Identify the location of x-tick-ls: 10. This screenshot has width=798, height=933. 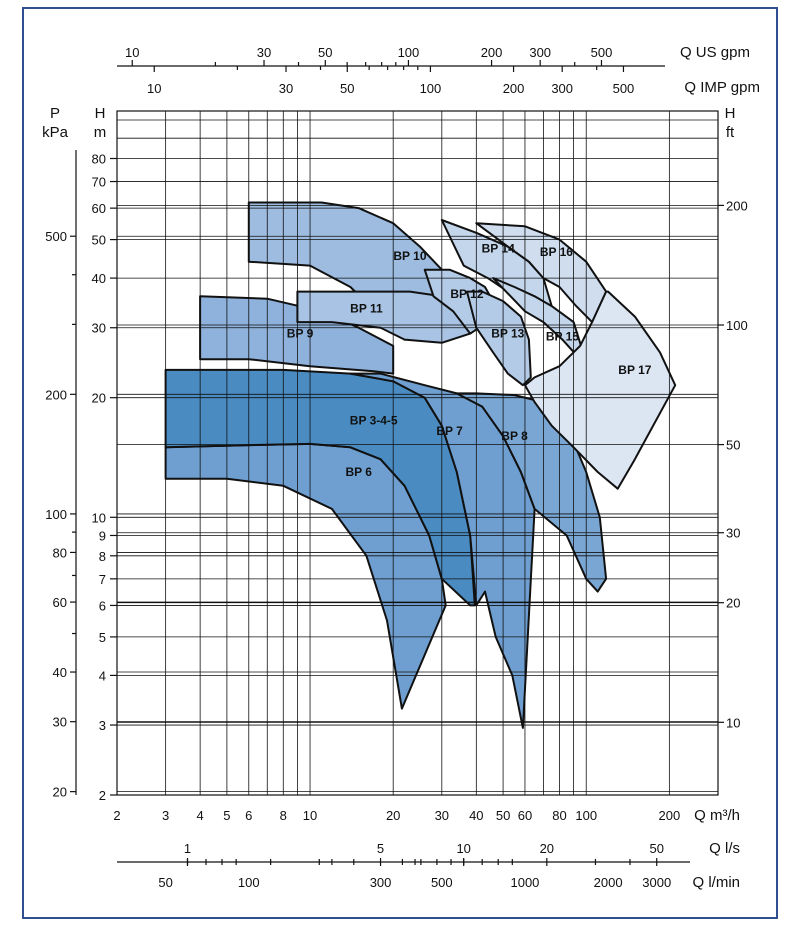
(463, 848).